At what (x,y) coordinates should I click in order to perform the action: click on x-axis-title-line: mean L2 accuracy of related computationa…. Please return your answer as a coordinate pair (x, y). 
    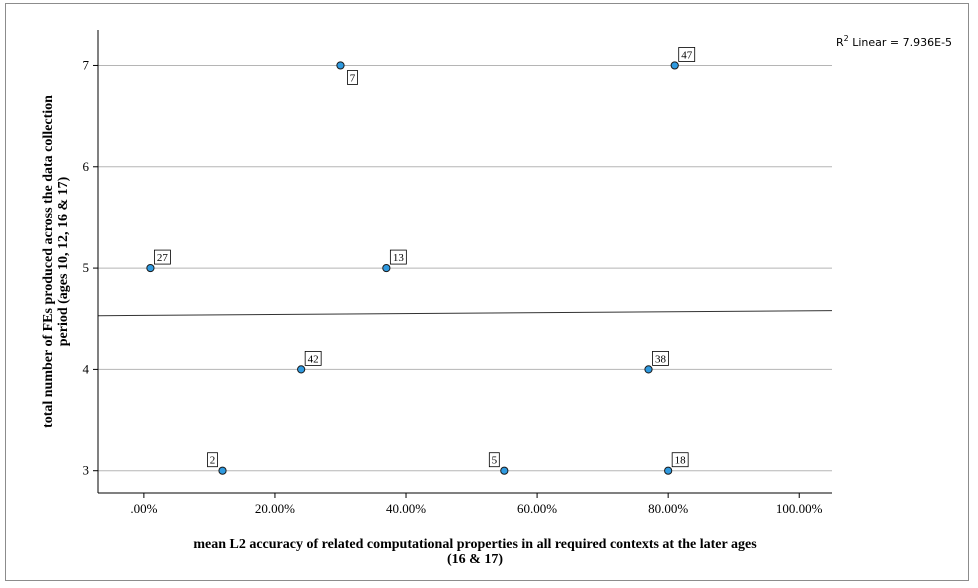
    Looking at the image, I should click on (475, 544).